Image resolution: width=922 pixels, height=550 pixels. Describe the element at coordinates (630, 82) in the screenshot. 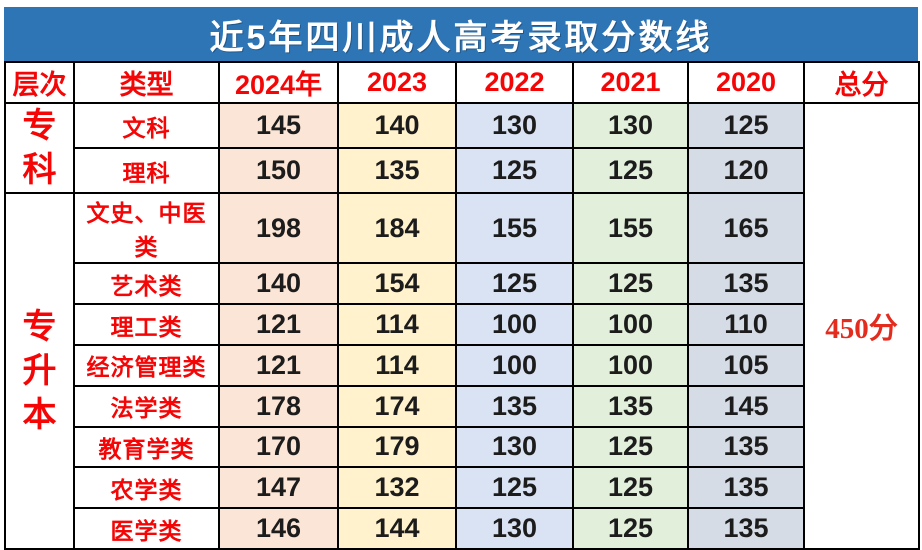

I see `col-header-2021: 2021` at that location.